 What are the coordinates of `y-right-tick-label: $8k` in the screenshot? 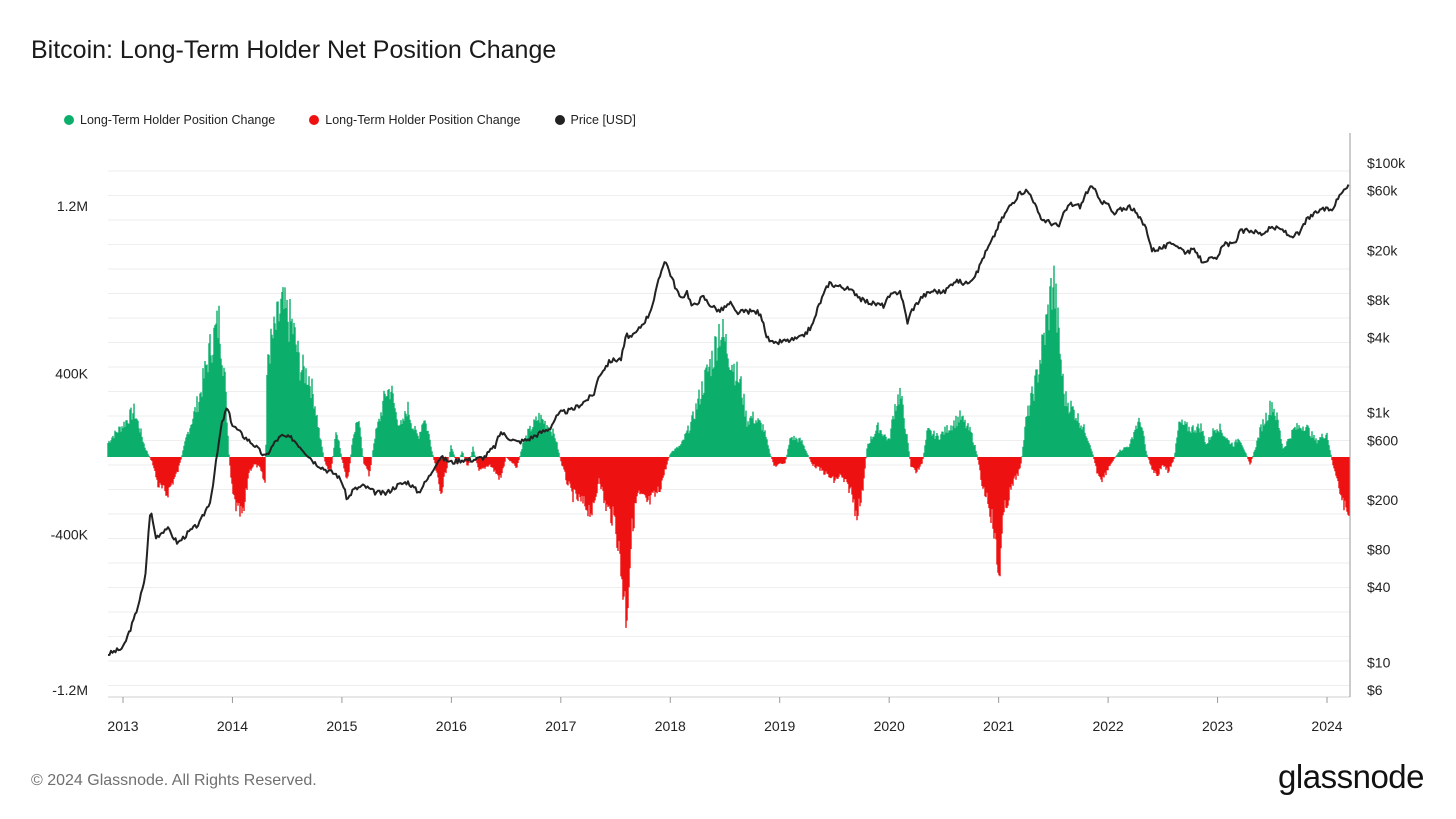 It's located at (1379, 300).